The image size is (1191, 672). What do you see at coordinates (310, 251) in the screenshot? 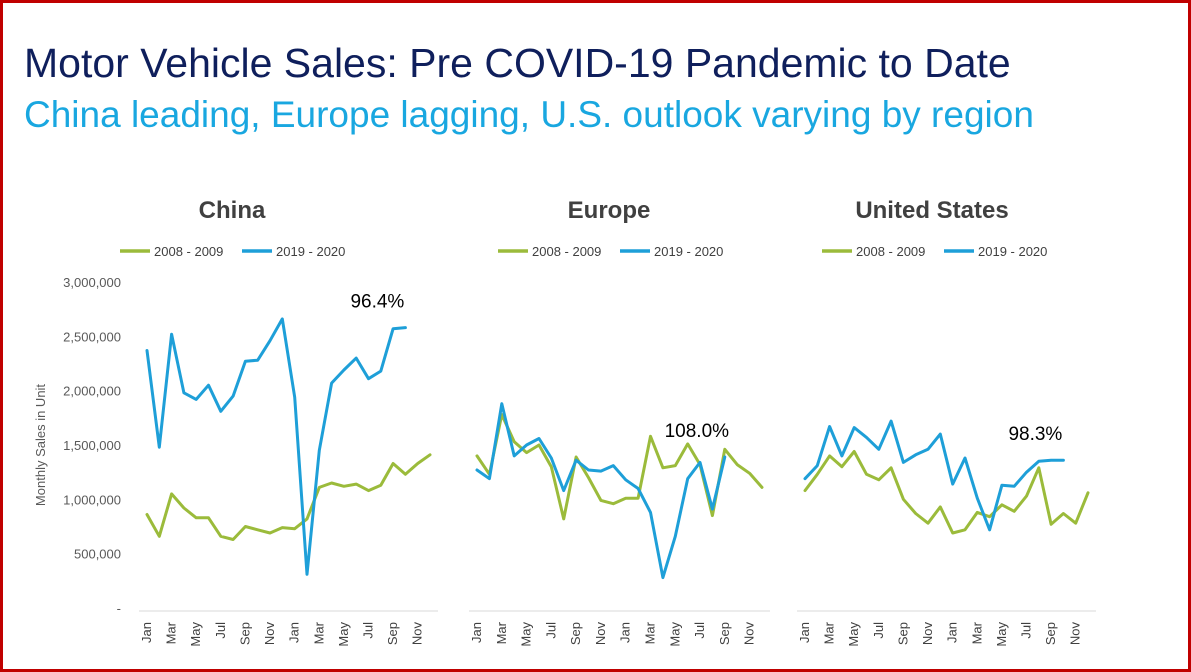
I see `china-legend-label-2019-2020: 2019 - 2020` at bounding box center [310, 251].